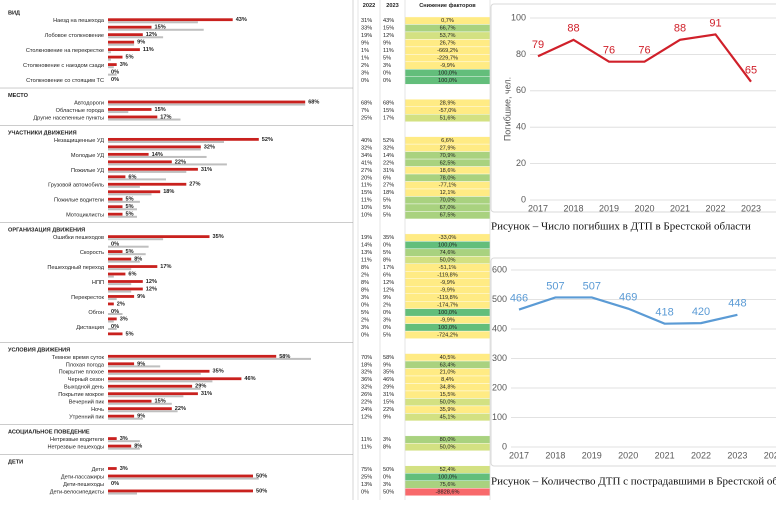  Describe the element at coordinates (46, 231) in the screenshot. I see `section-title: ОРГАНИЗАЦИЯ ДВИЖЕНИЯ` at that location.